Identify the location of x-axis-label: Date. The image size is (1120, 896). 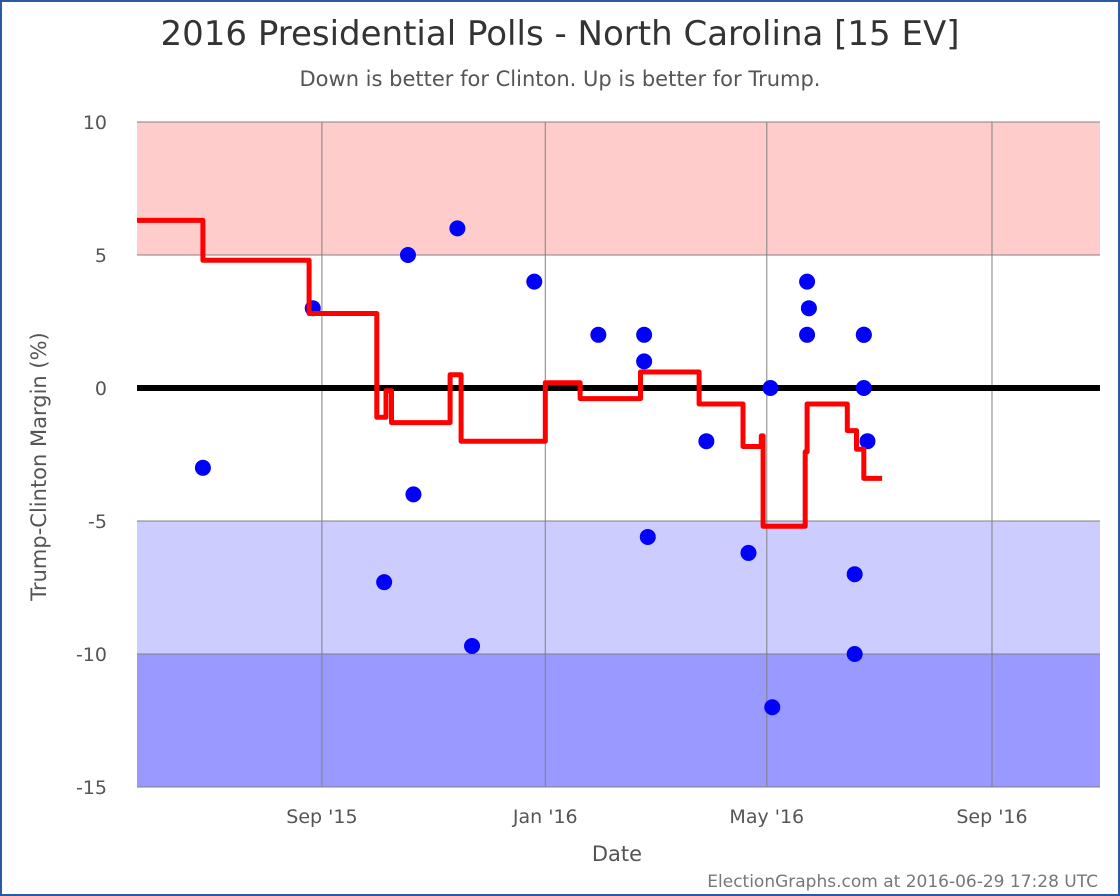
(617, 854).